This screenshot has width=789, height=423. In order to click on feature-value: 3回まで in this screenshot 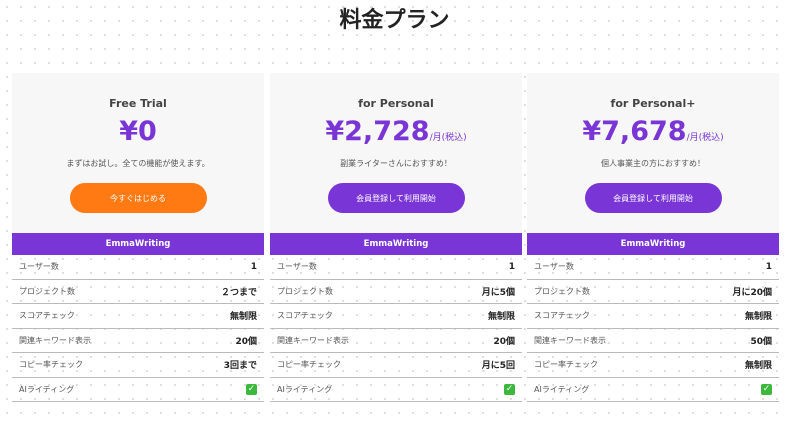, I will do `click(240, 366)`.